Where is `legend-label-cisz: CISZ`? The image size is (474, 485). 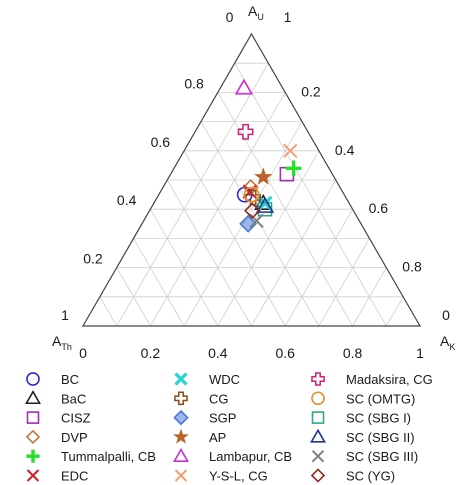 legend-label-cisz: CISZ is located at coordinates (76, 418).